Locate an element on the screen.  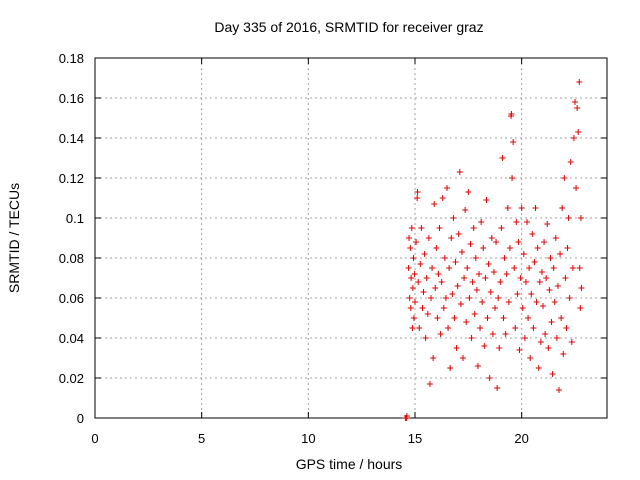
x-tick-label: 15 is located at coordinates (415, 438).